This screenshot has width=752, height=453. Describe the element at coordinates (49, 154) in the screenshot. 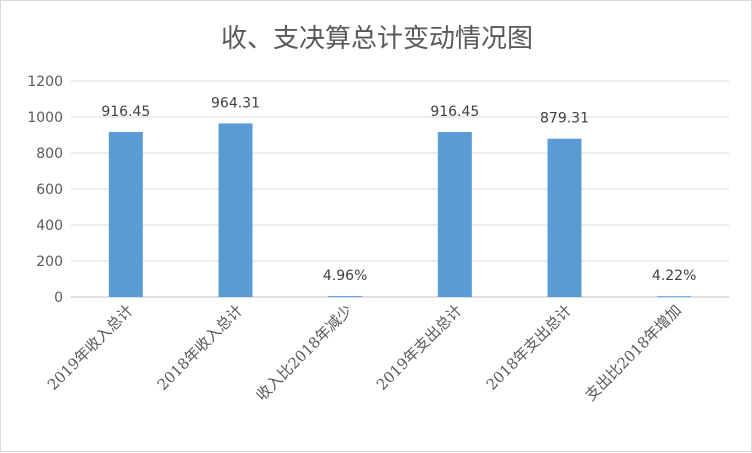

I see `y-tick-label: 800` at that location.